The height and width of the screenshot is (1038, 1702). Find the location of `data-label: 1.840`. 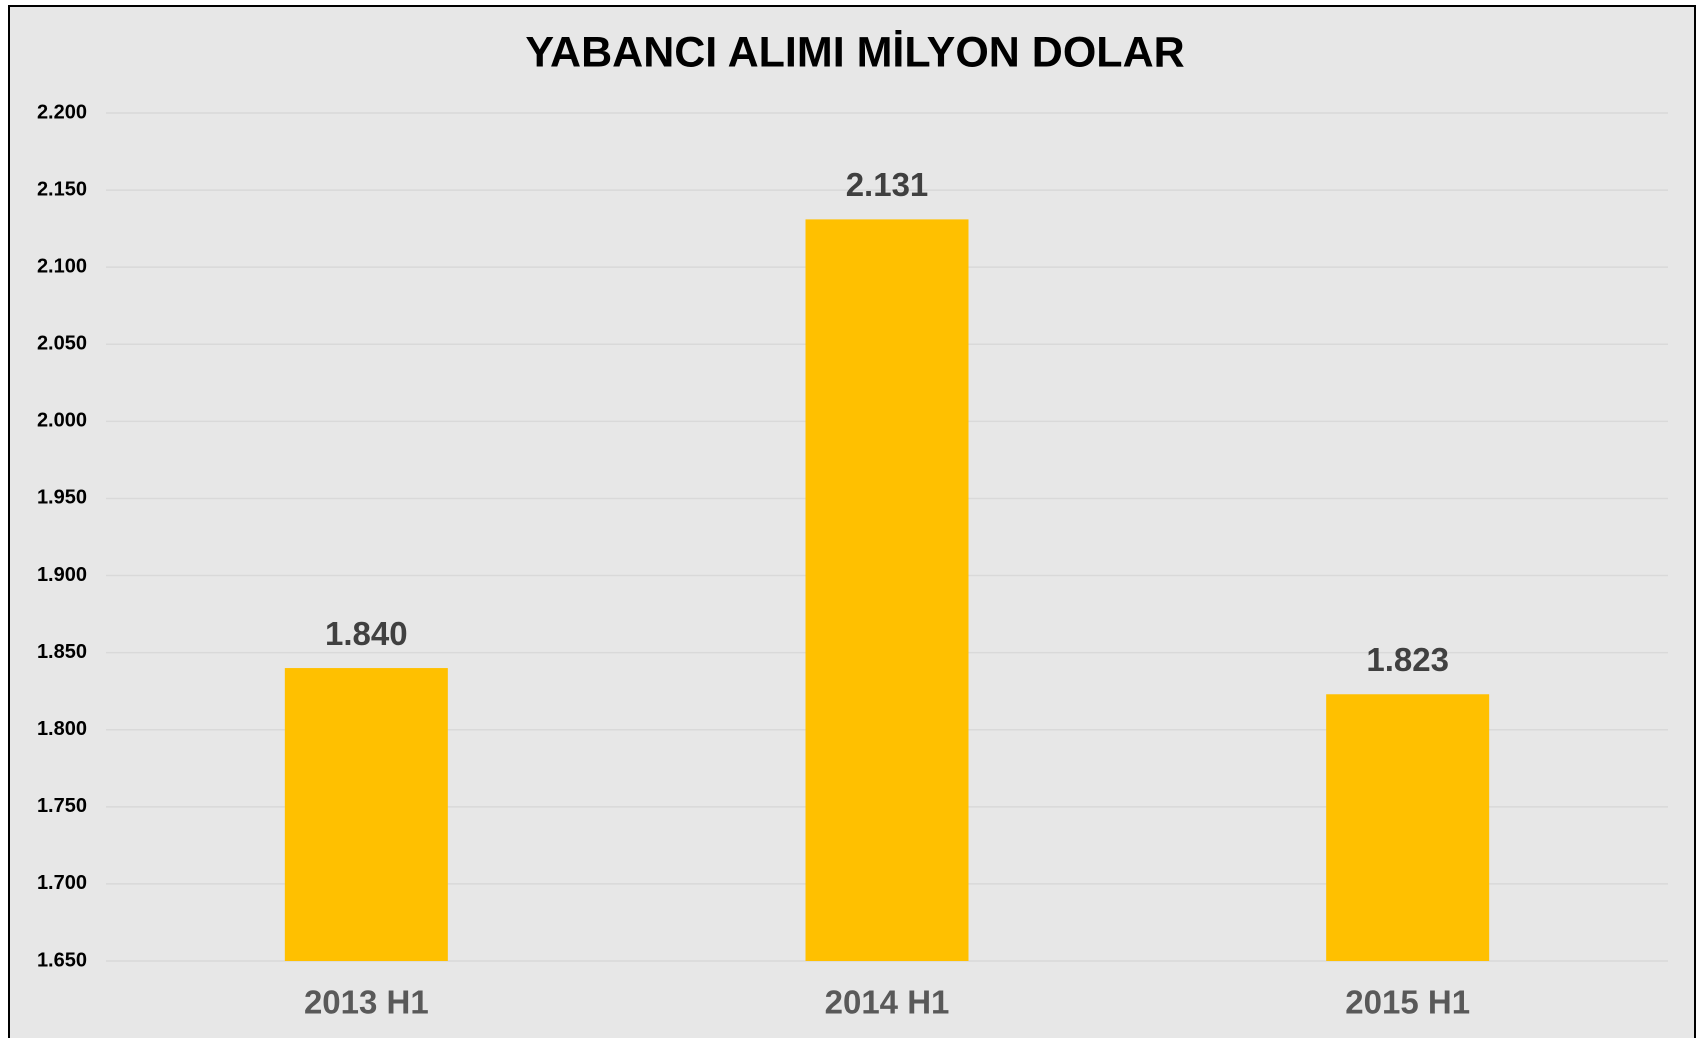

data-label: 1.840 is located at coordinates (366, 633).